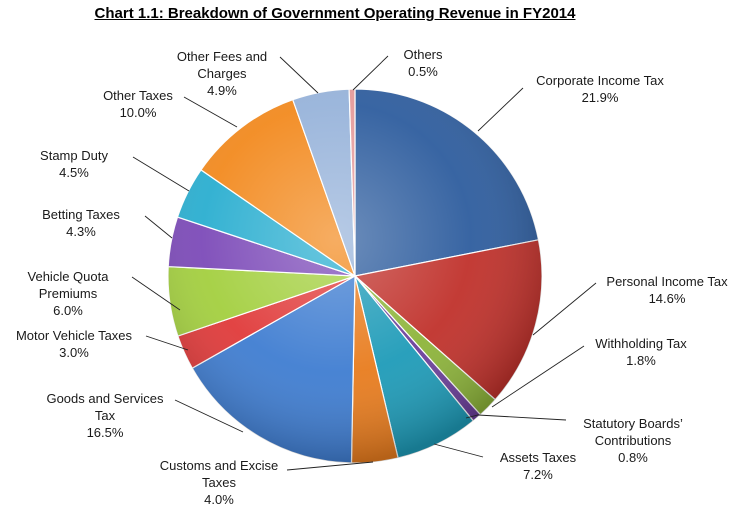 This screenshot has height=509, width=748. Describe the element at coordinates (210, 112) in the screenshot. I see `leader-line-other-taxes` at that location.